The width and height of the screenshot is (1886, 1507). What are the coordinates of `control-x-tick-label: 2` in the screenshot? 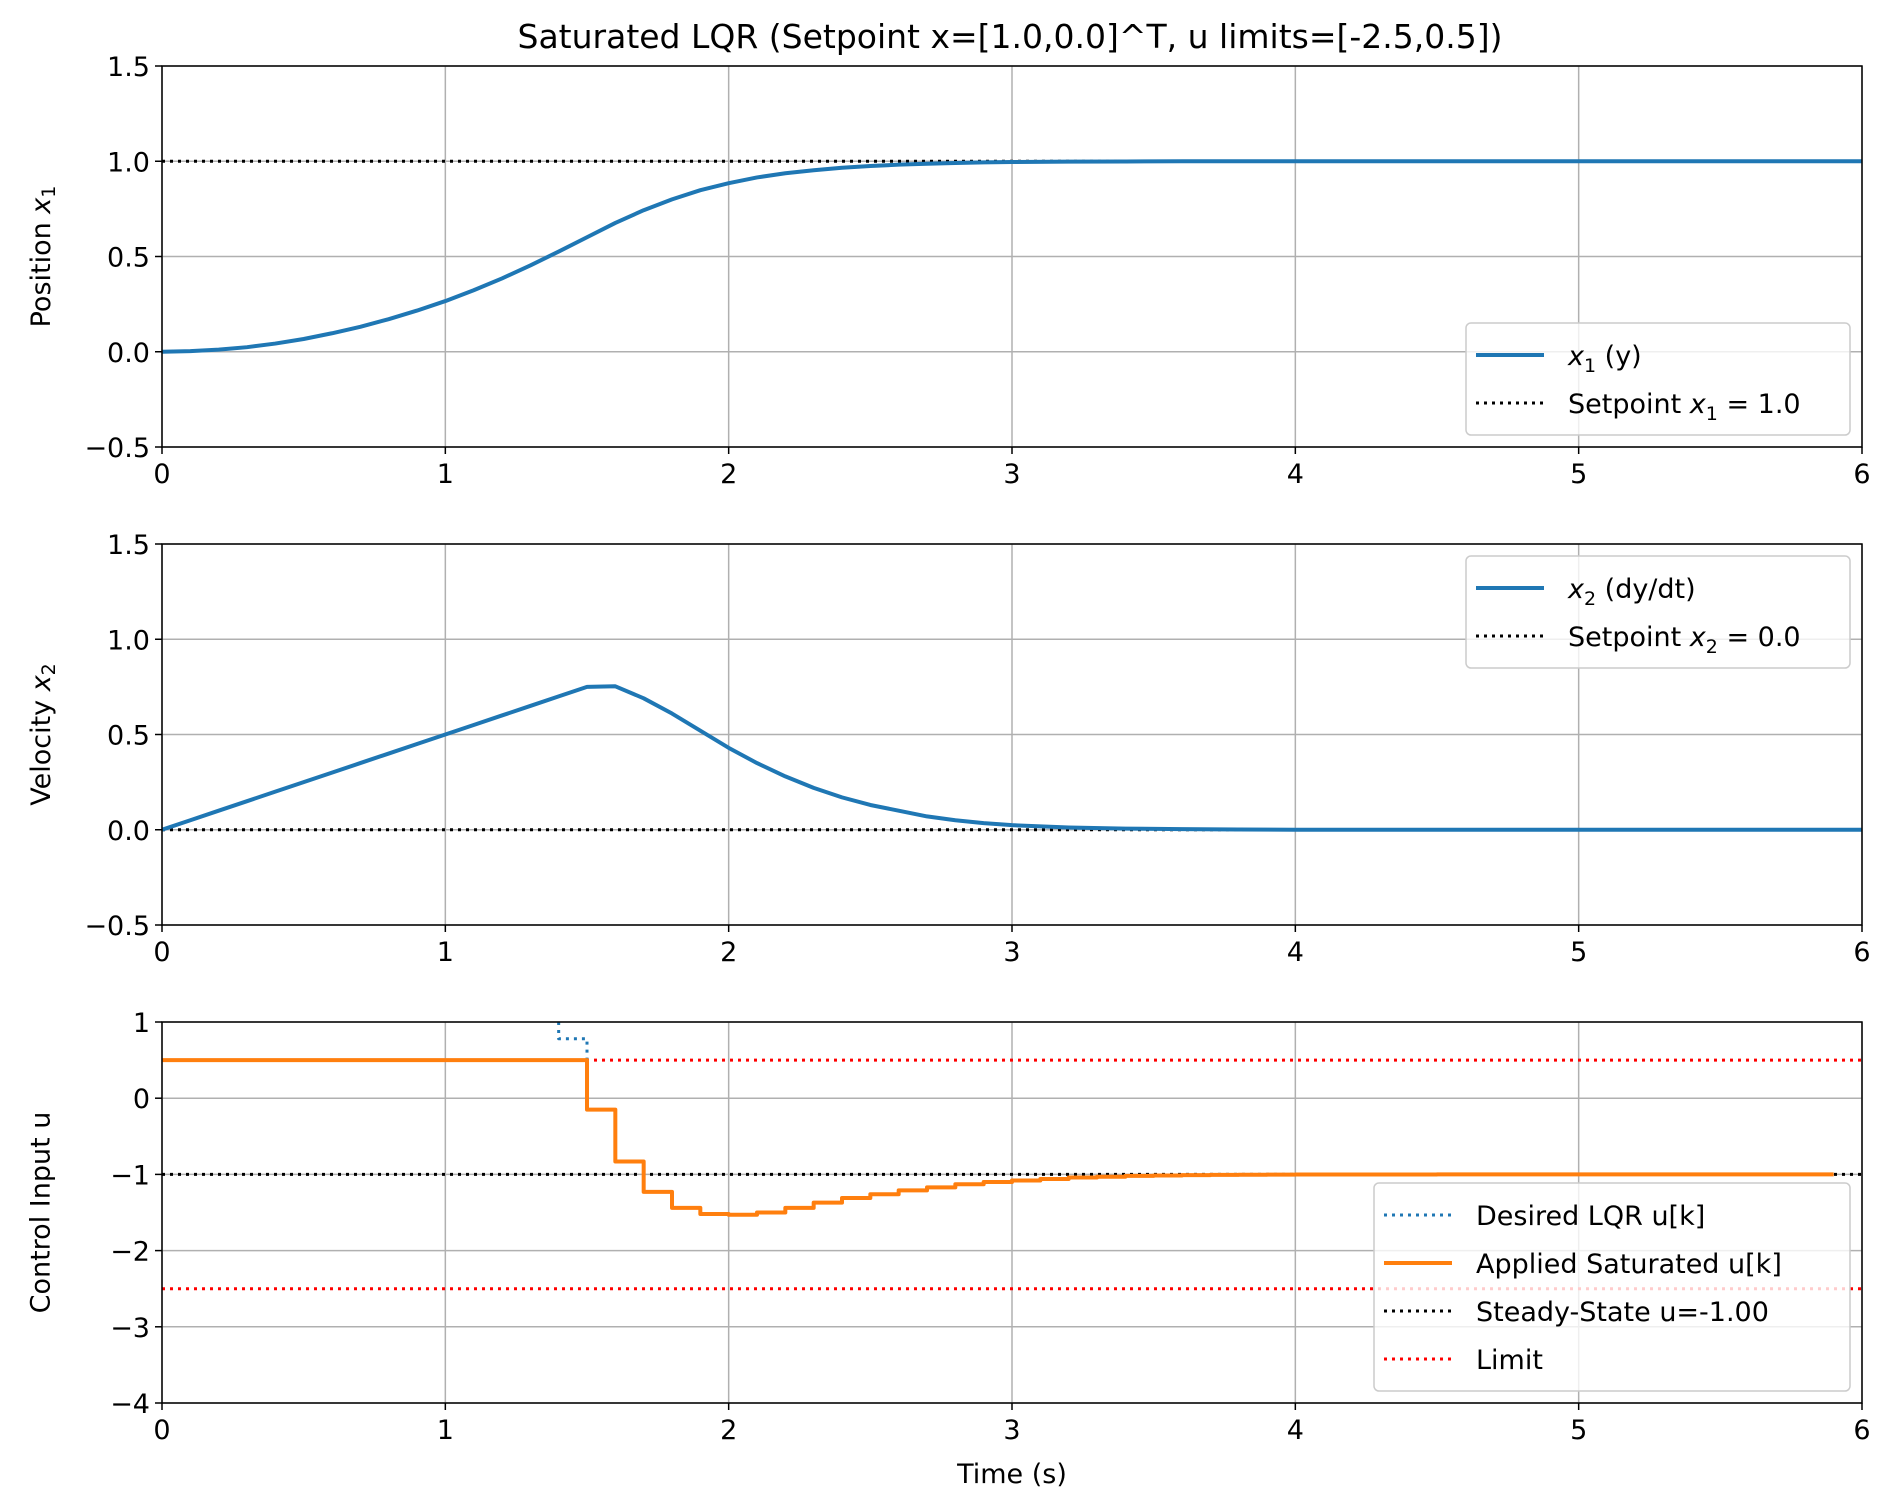 It's located at (728, 1430).